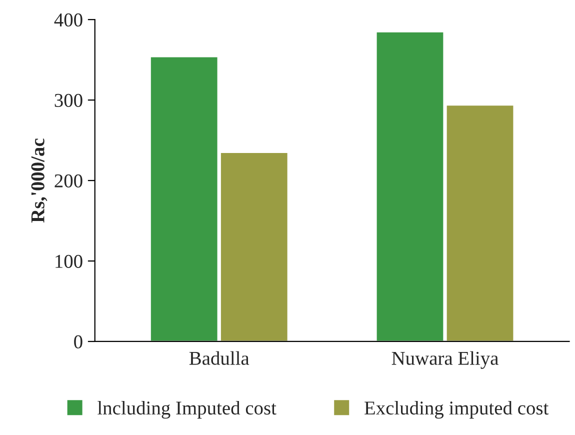 The image size is (575, 435). Describe the element at coordinates (187, 409) in the screenshot. I see `legend-label: lncluding Imputed cost` at that location.